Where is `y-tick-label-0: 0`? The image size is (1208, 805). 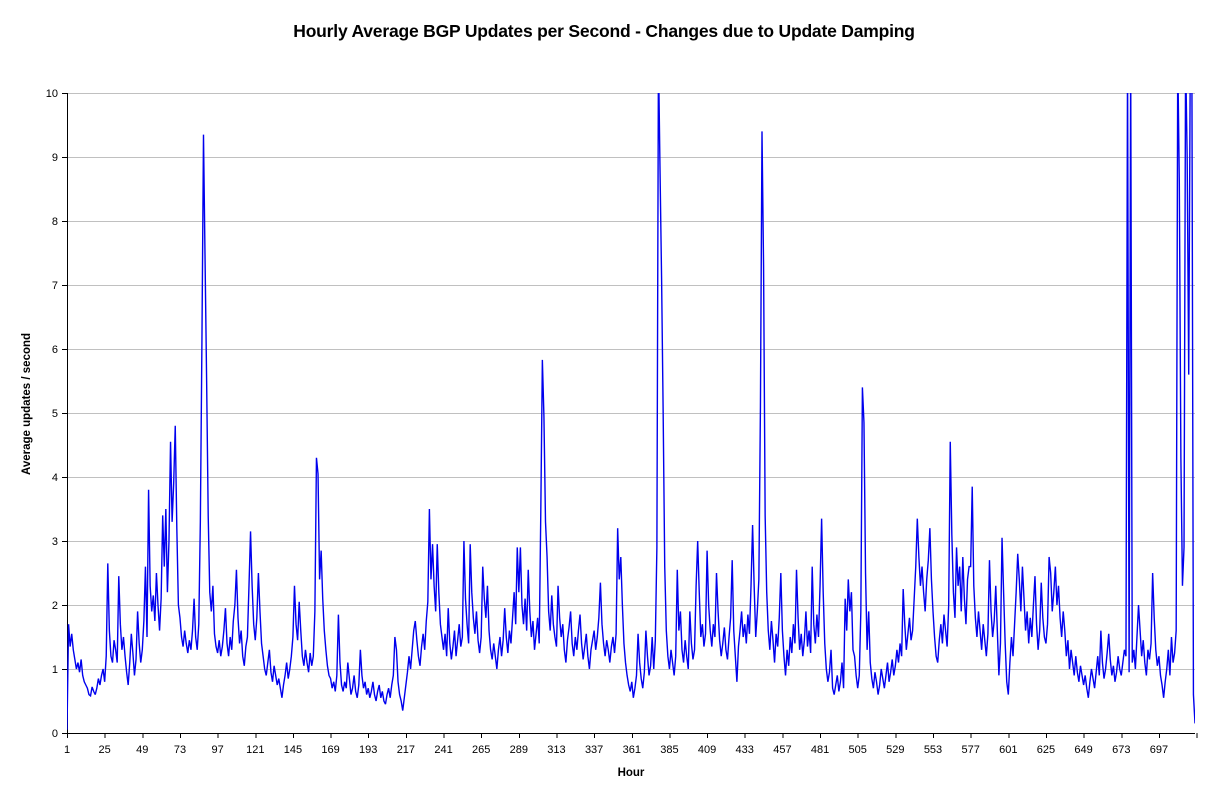
y-tick-label-0: 0 is located at coordinates (55, 734).